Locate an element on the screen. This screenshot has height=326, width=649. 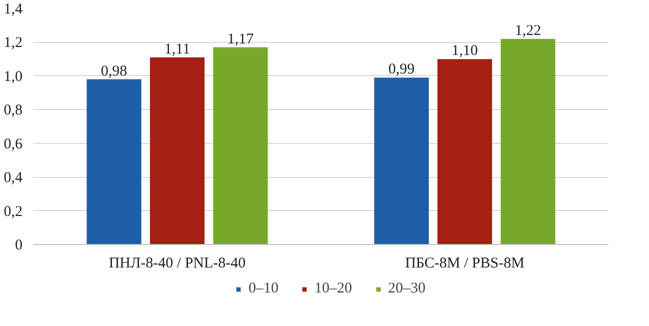
data-label: 1,17 is located at coordinates (240, 39).